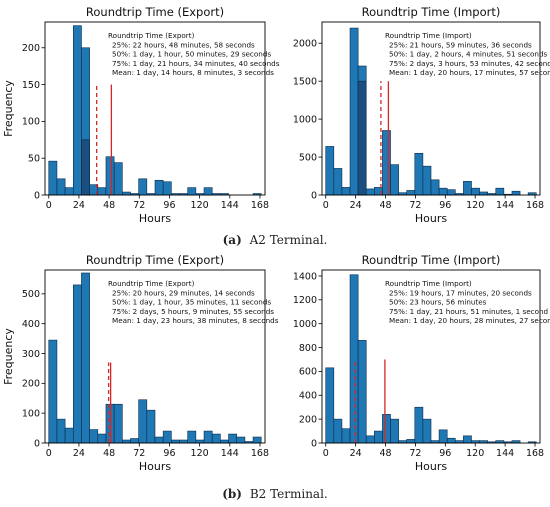 The width and height of the screenshot is (550, 507). I want to click on panel-1-ytick-label: 0, so click(37, 195).